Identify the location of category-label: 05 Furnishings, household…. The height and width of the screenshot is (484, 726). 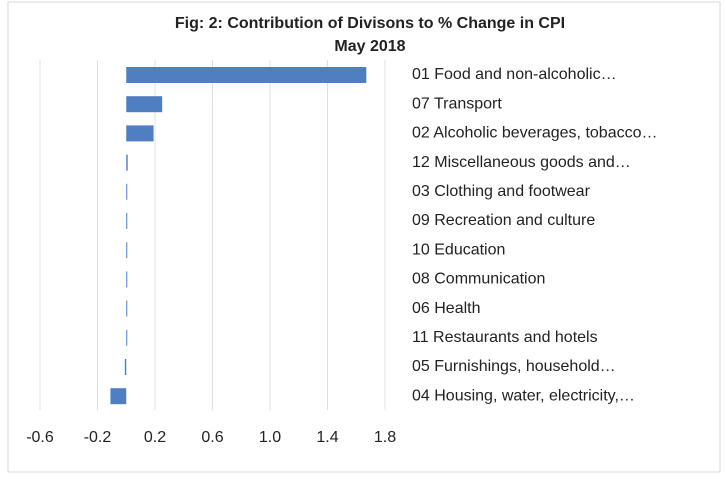
(514, 366).